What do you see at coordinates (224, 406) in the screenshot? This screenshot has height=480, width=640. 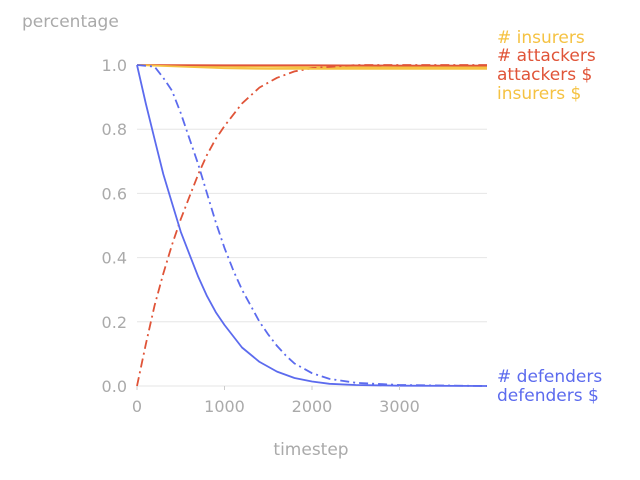 I see `x-tick-label: 1000` at bounding box center [224, 406].